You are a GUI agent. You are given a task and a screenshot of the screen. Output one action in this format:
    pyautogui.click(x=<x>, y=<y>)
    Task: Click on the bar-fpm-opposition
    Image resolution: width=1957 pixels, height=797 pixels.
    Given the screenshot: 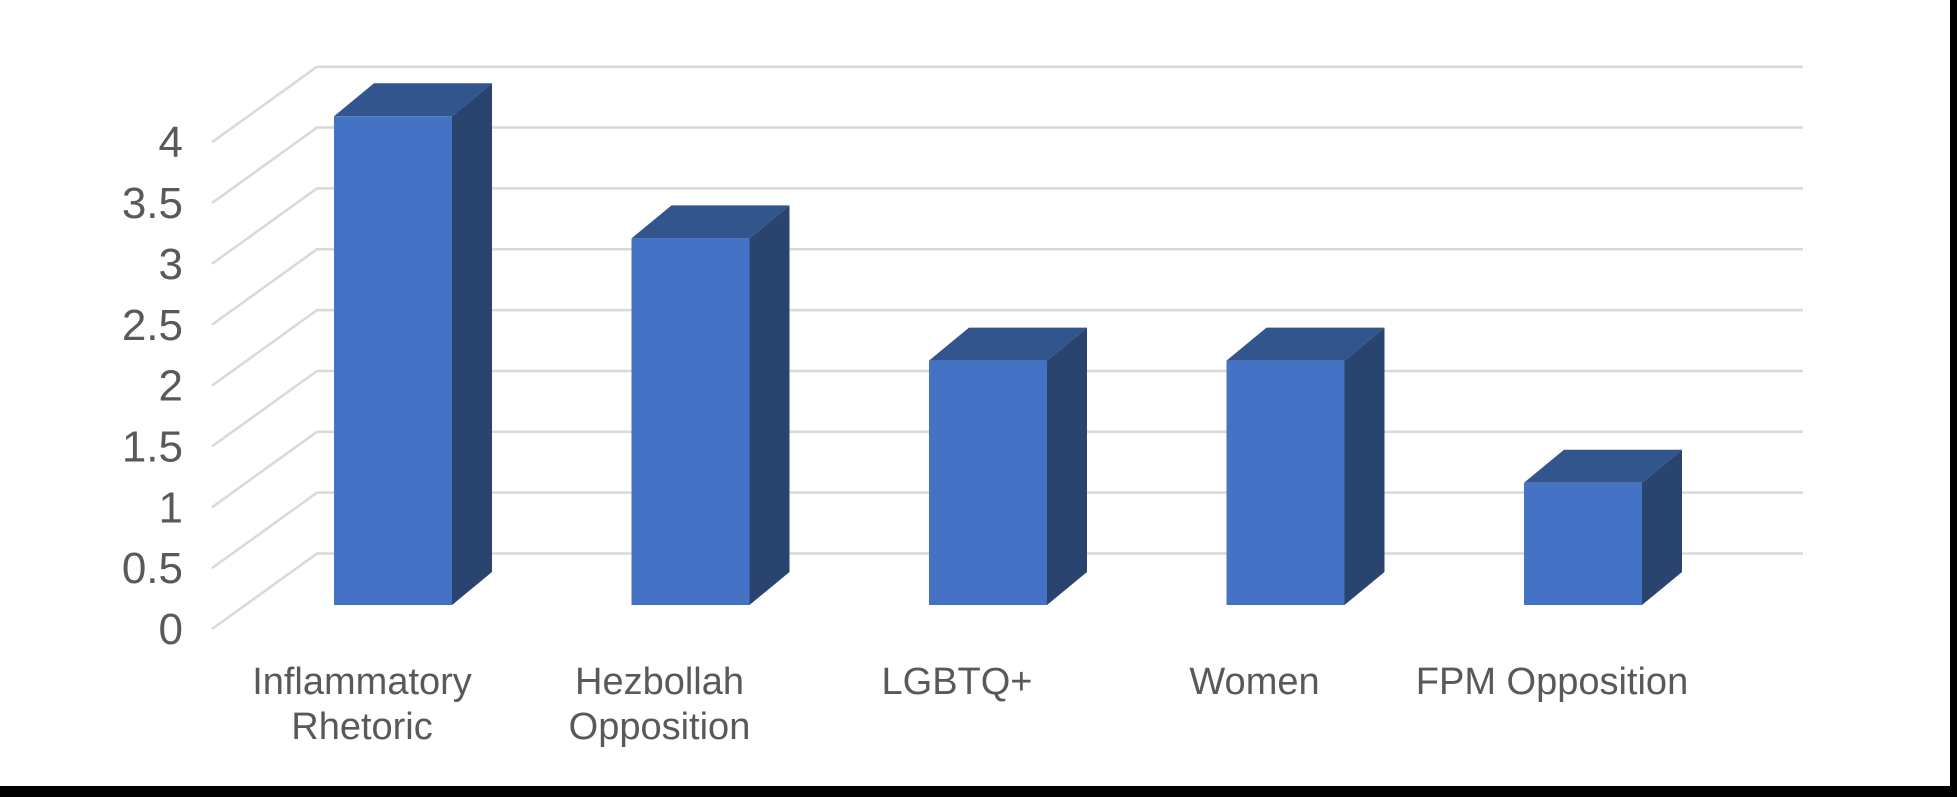 What is the action you would take?
    pyautogui.click(x=1603, y=527)
    